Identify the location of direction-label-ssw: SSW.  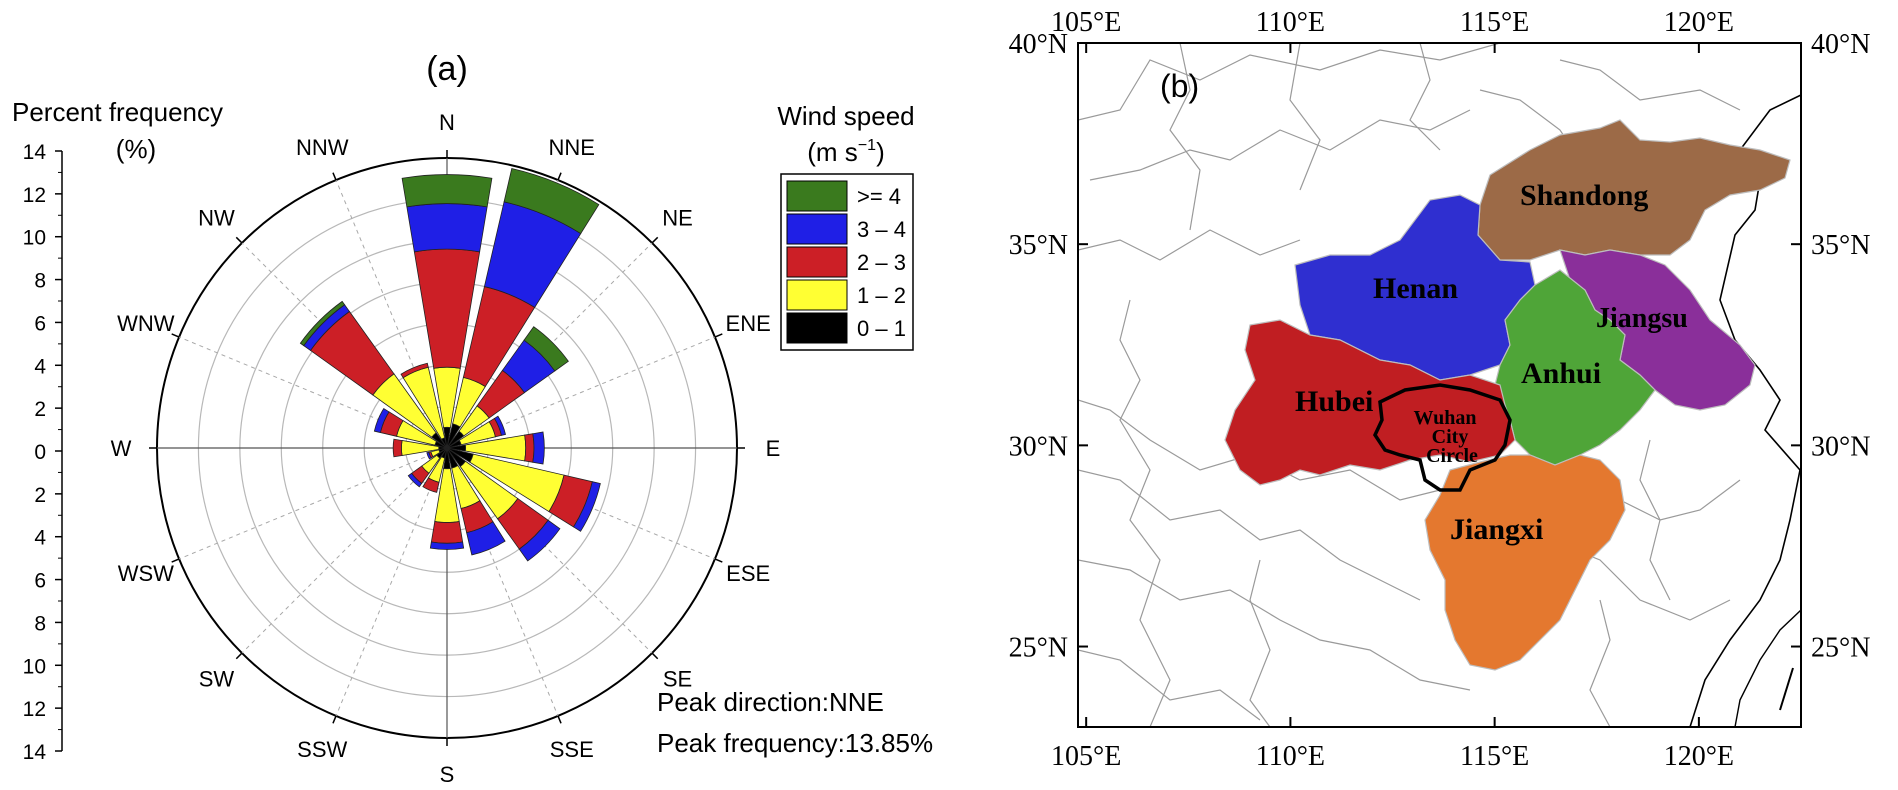
(322, 749).